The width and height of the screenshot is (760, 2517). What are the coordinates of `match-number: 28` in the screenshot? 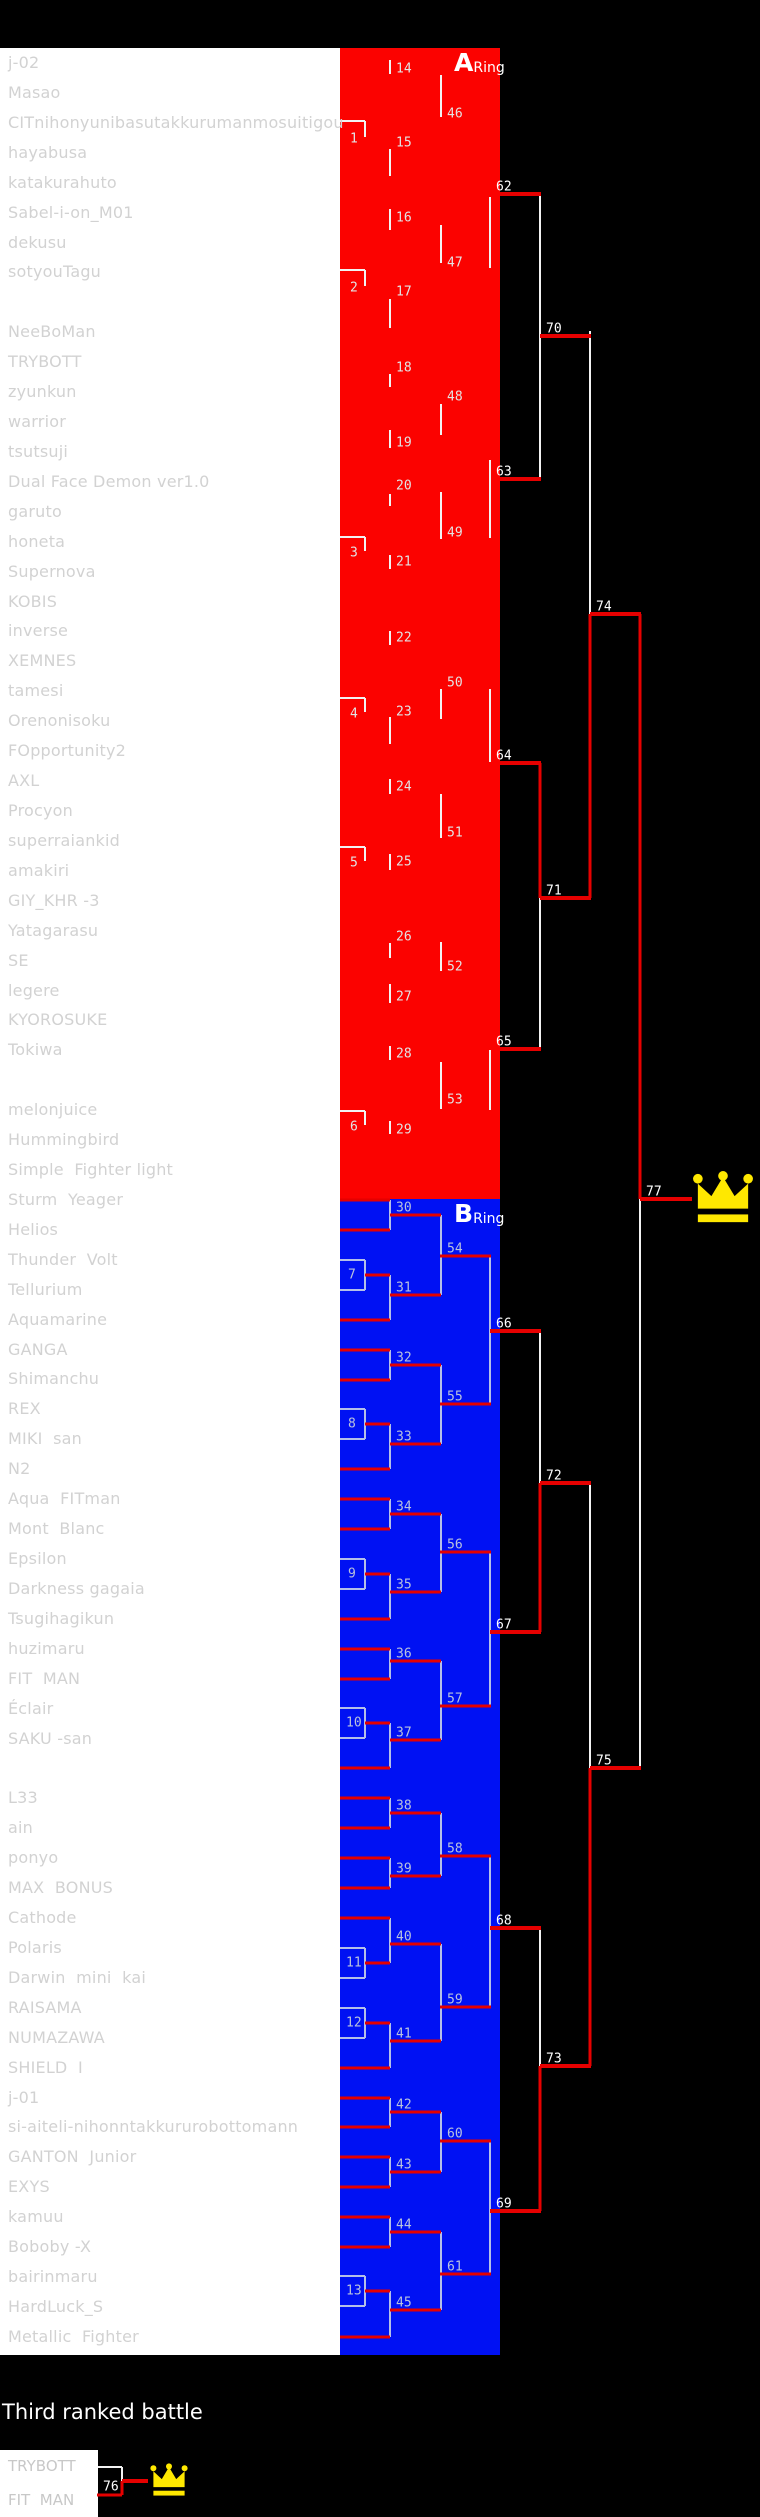 It's located at (404, 1054).